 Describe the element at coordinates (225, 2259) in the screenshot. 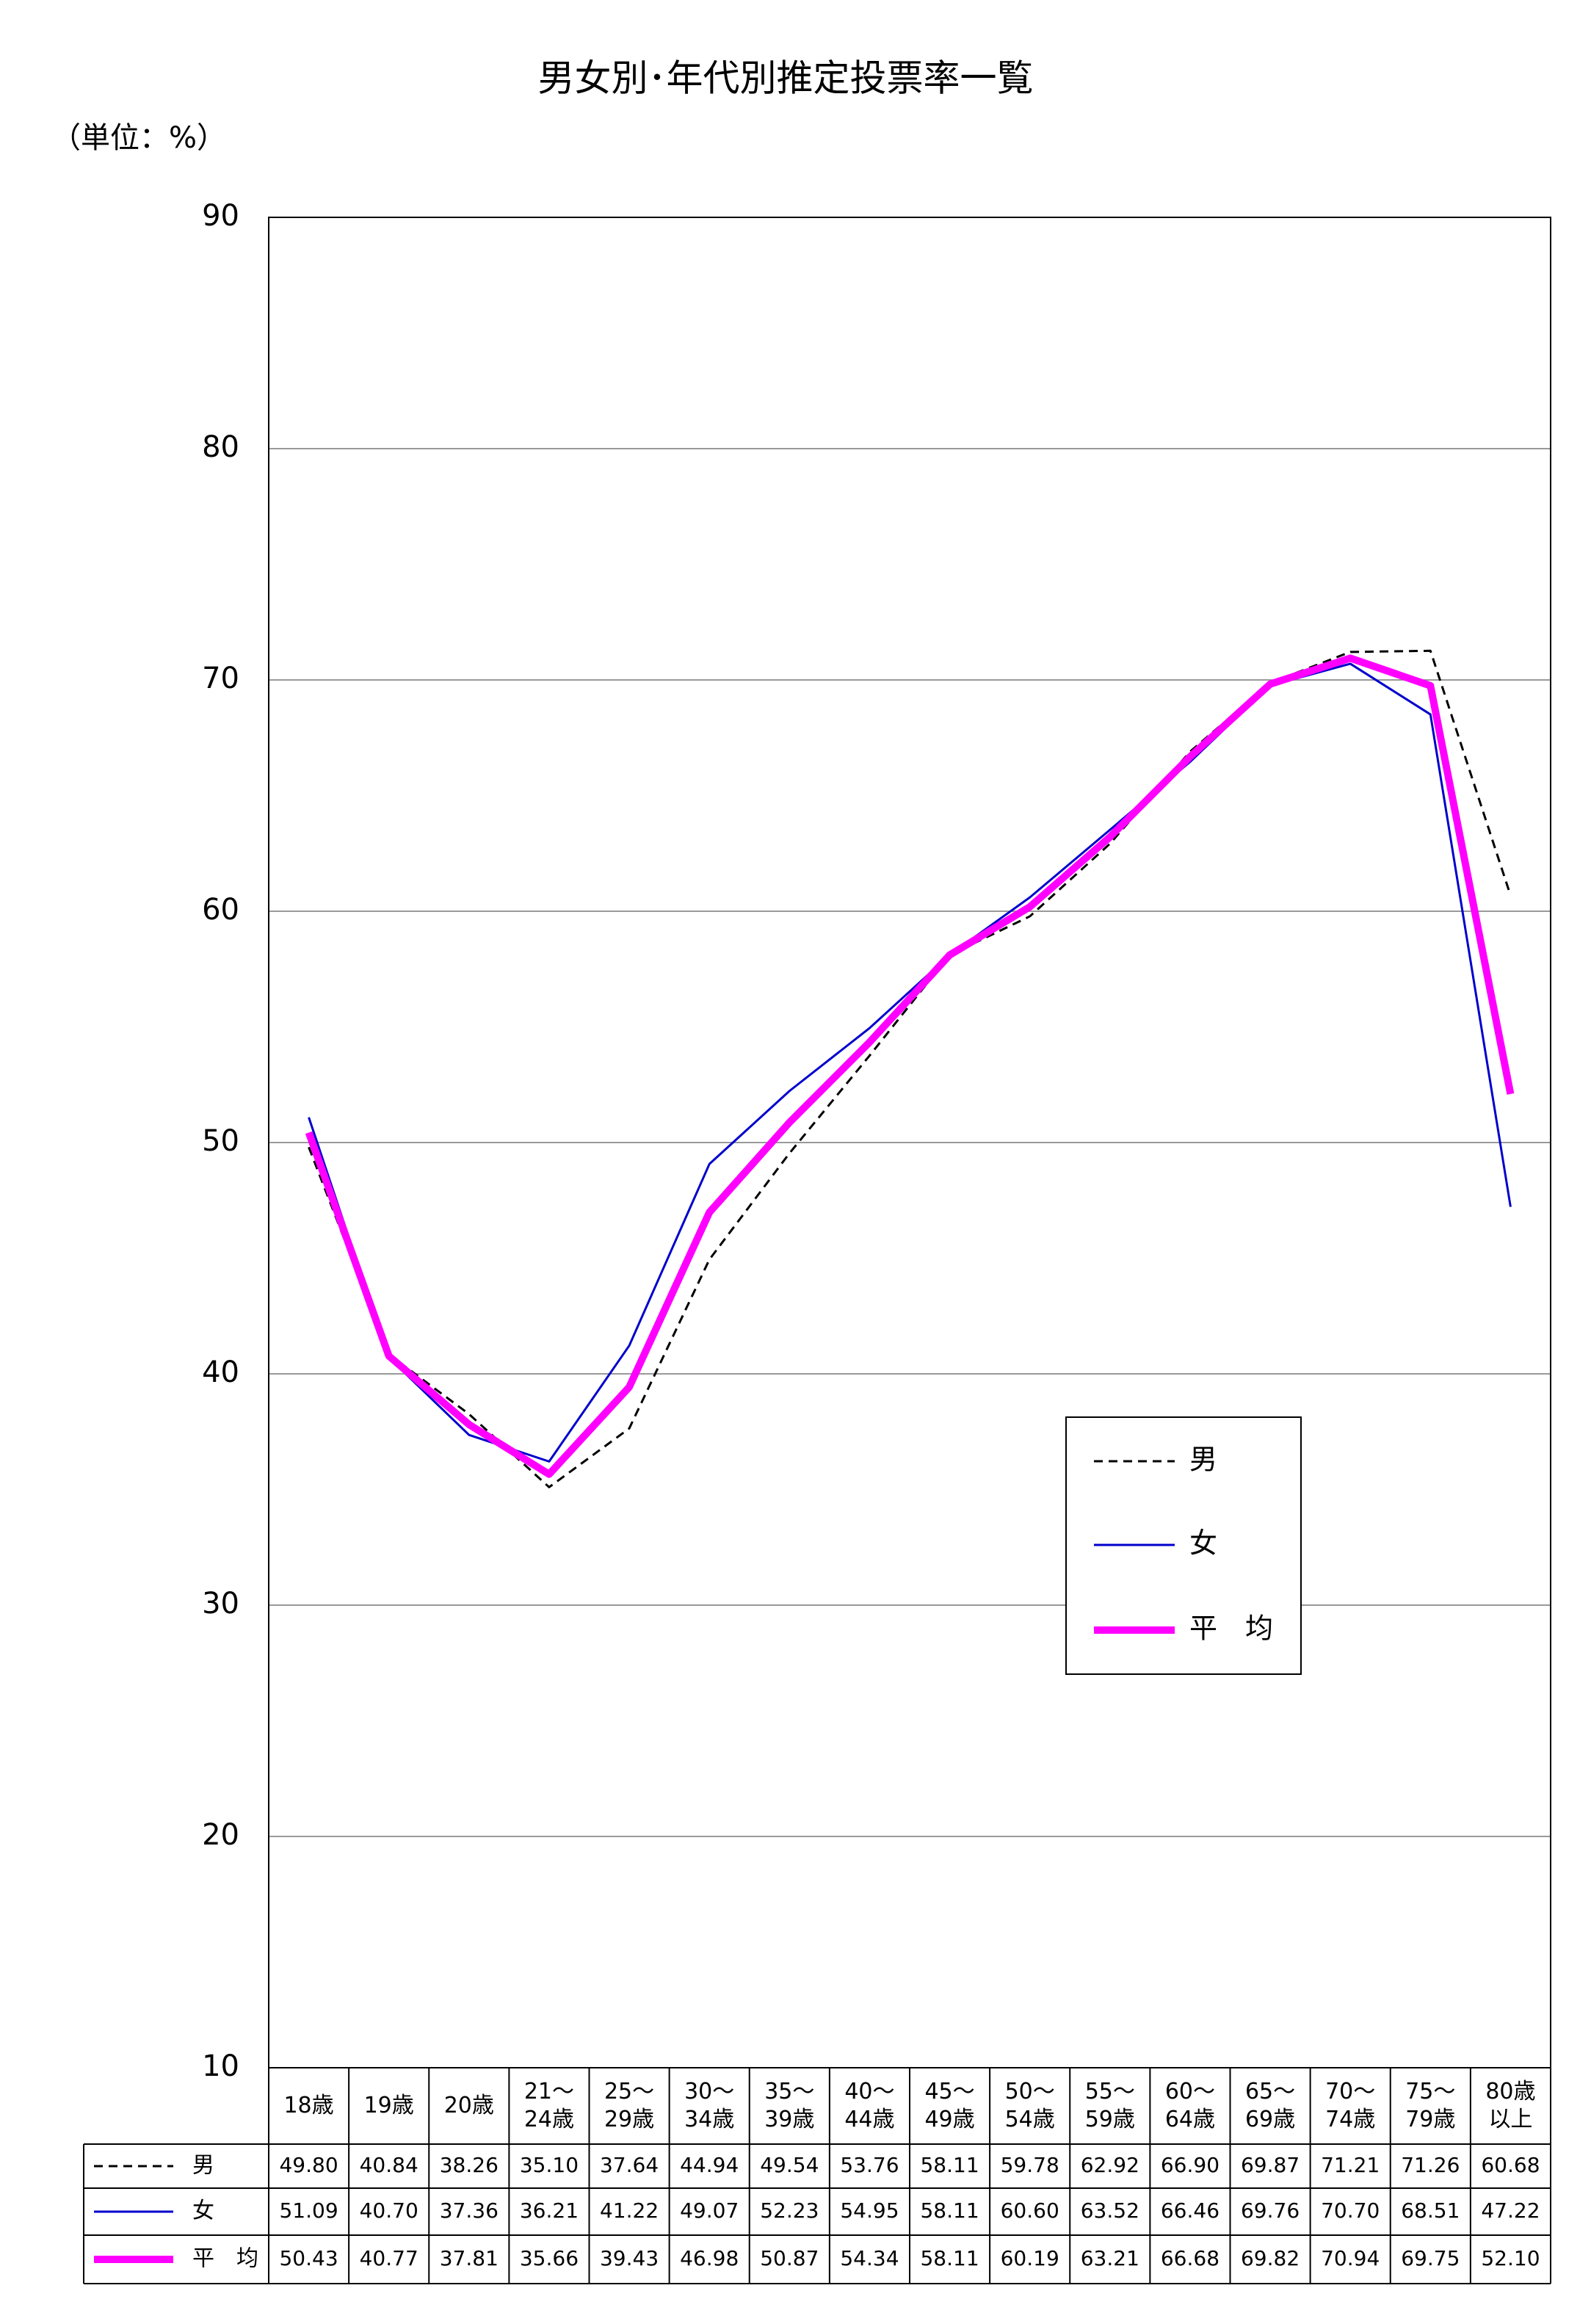

I see `table-series-name: 平 均` at that location.